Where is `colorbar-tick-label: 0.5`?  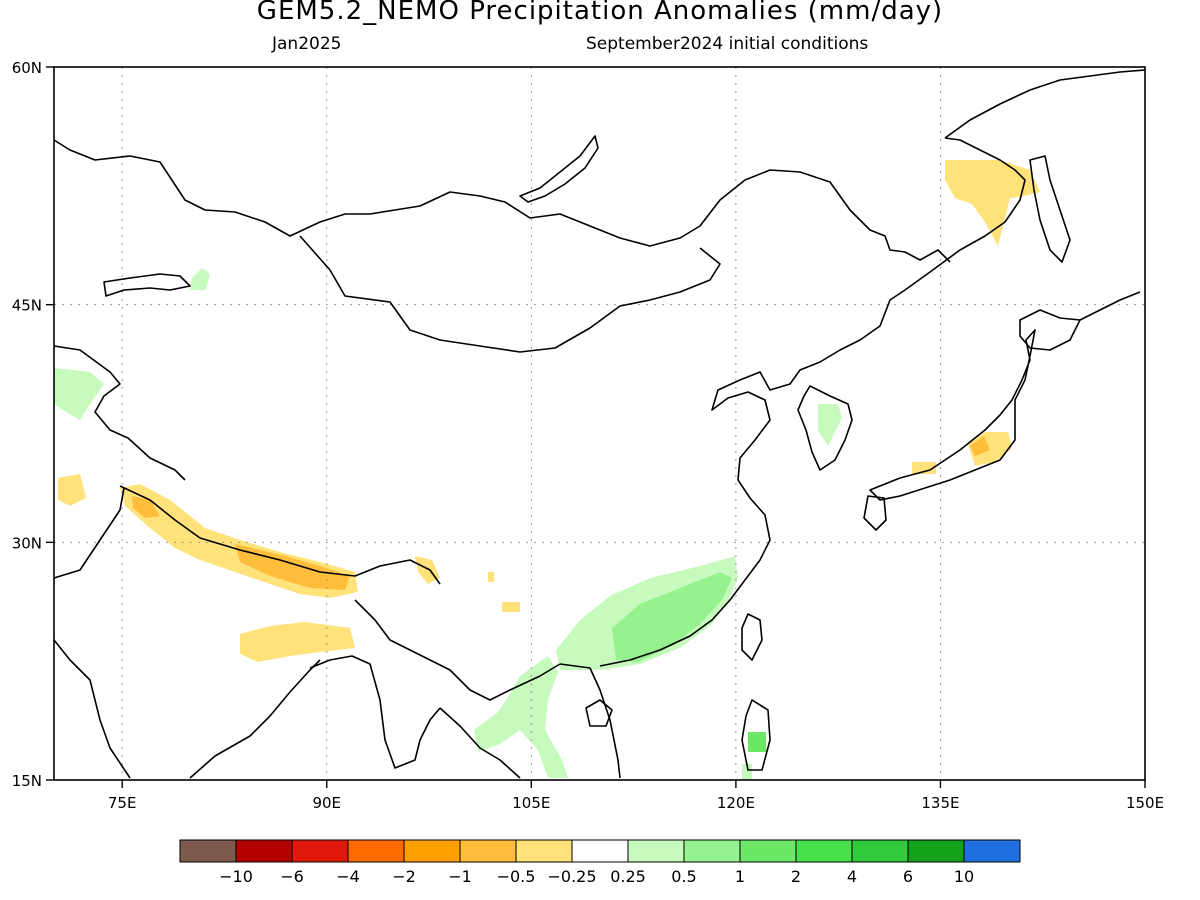
colorbar-tick-label: 0.5 is located at coordinates (683, 876).